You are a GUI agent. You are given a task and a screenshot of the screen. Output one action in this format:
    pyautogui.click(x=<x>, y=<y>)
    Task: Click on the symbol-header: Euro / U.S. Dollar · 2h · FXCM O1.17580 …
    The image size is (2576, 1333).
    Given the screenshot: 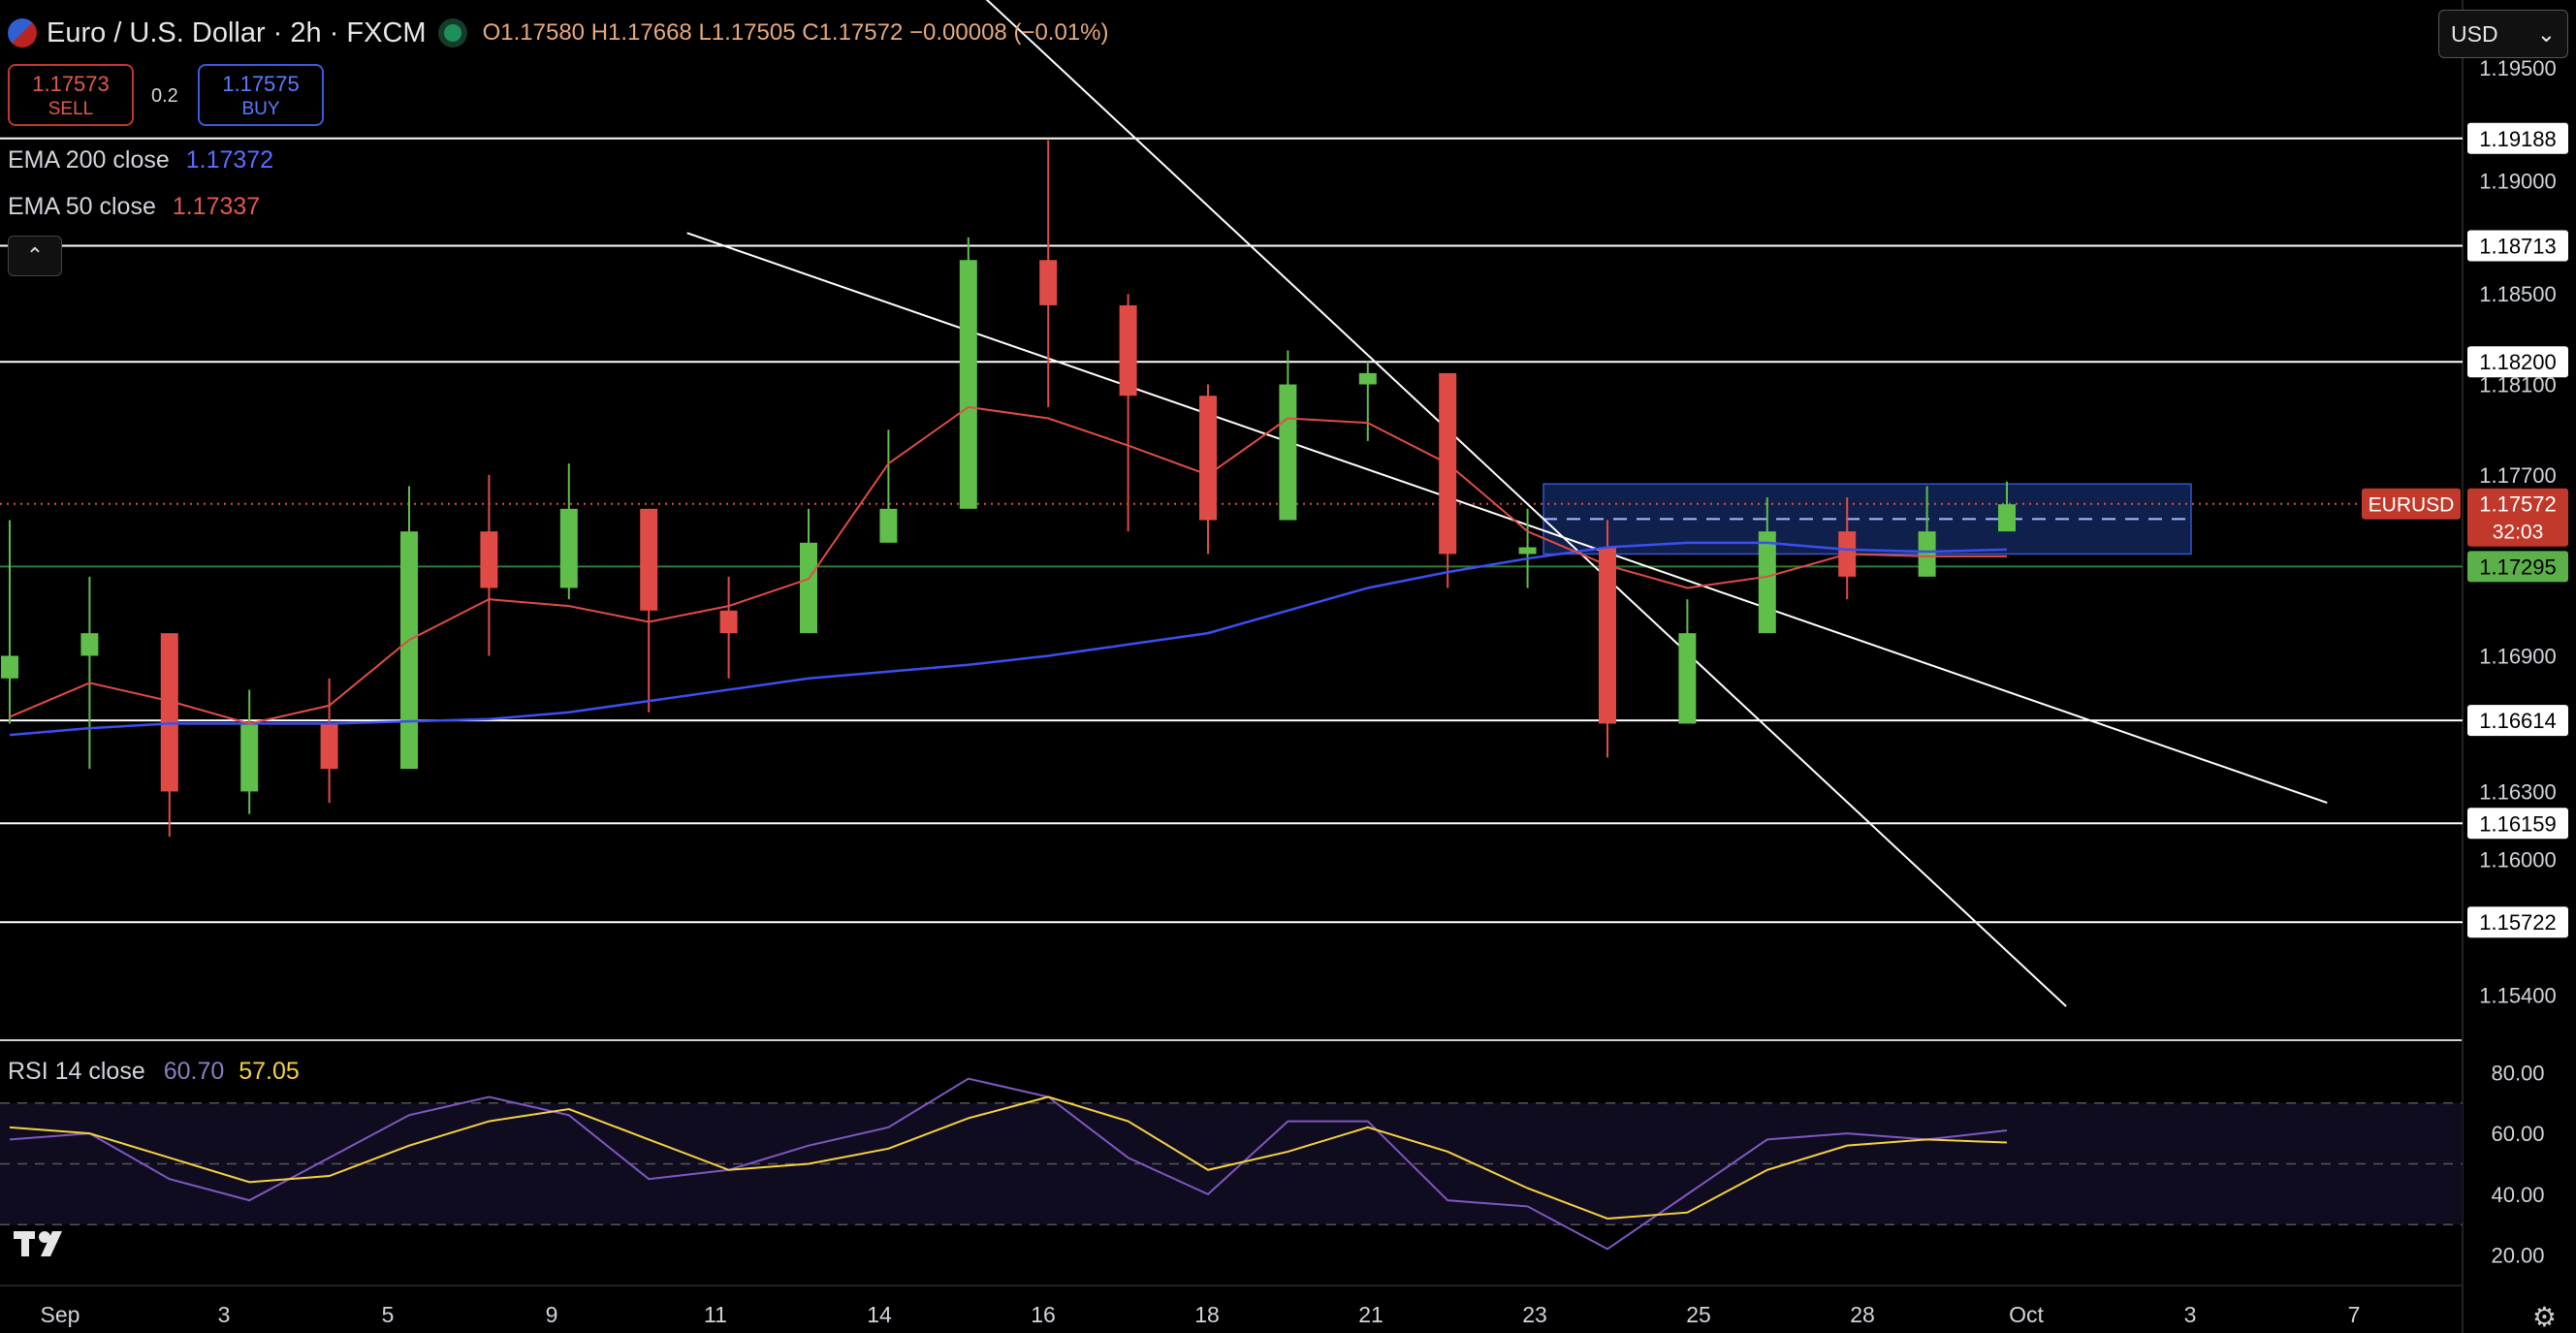 What is the action you would take?
    pyautogui.click(x=558, y=33)
    